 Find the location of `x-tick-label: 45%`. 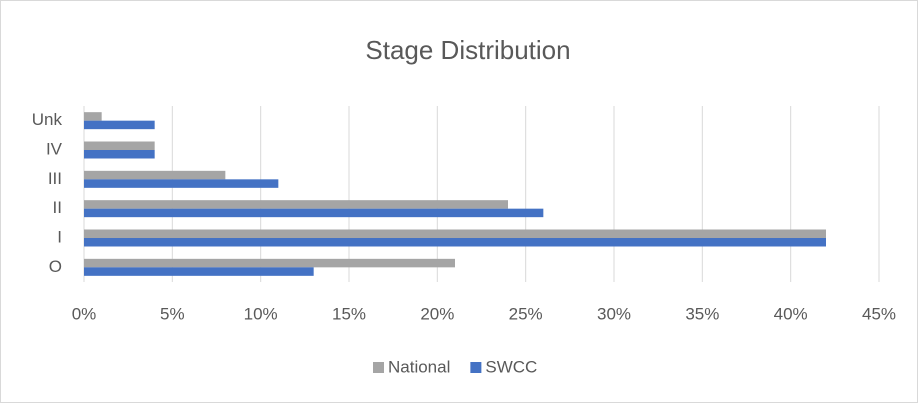

x-tick-label: 45% is located at coordinates (879, 313).